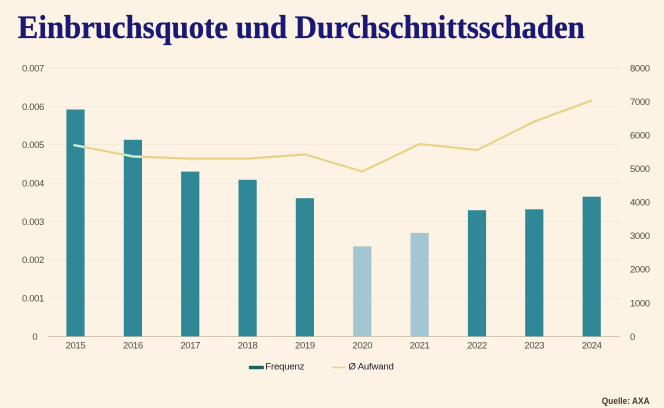 The width and height of the screenshot is (664, 408). Describe the element at coordinates (640, 236) in the screenshot. I see `svg-text: 3000` at that location.